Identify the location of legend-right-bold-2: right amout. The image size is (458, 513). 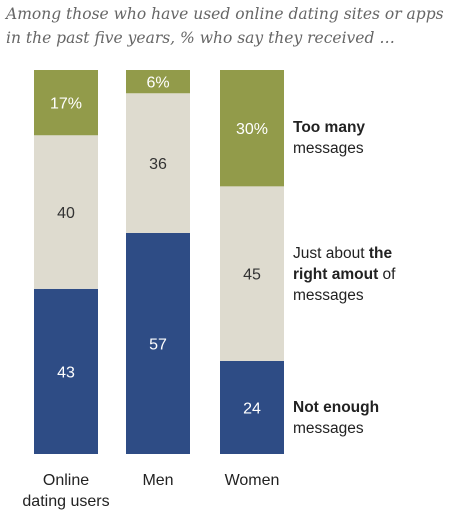
(336, 274).